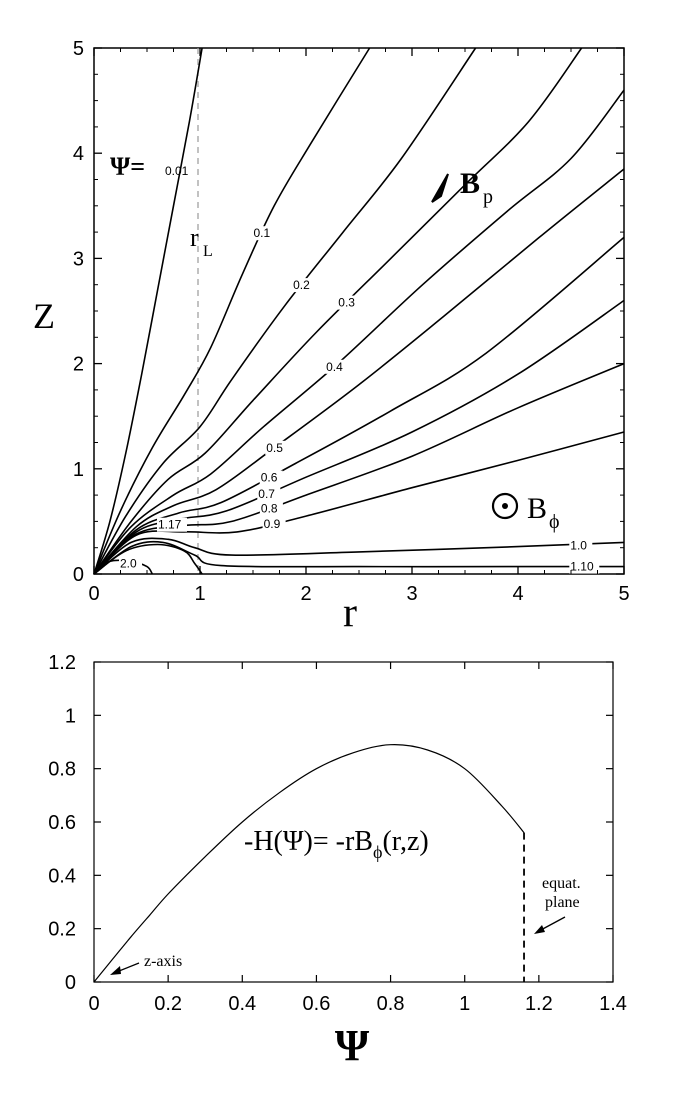 Image resolution: width=692 pixels, height=1107 pixels. I want to click on contour-label-0.1: 0.1, so click(262, 233).